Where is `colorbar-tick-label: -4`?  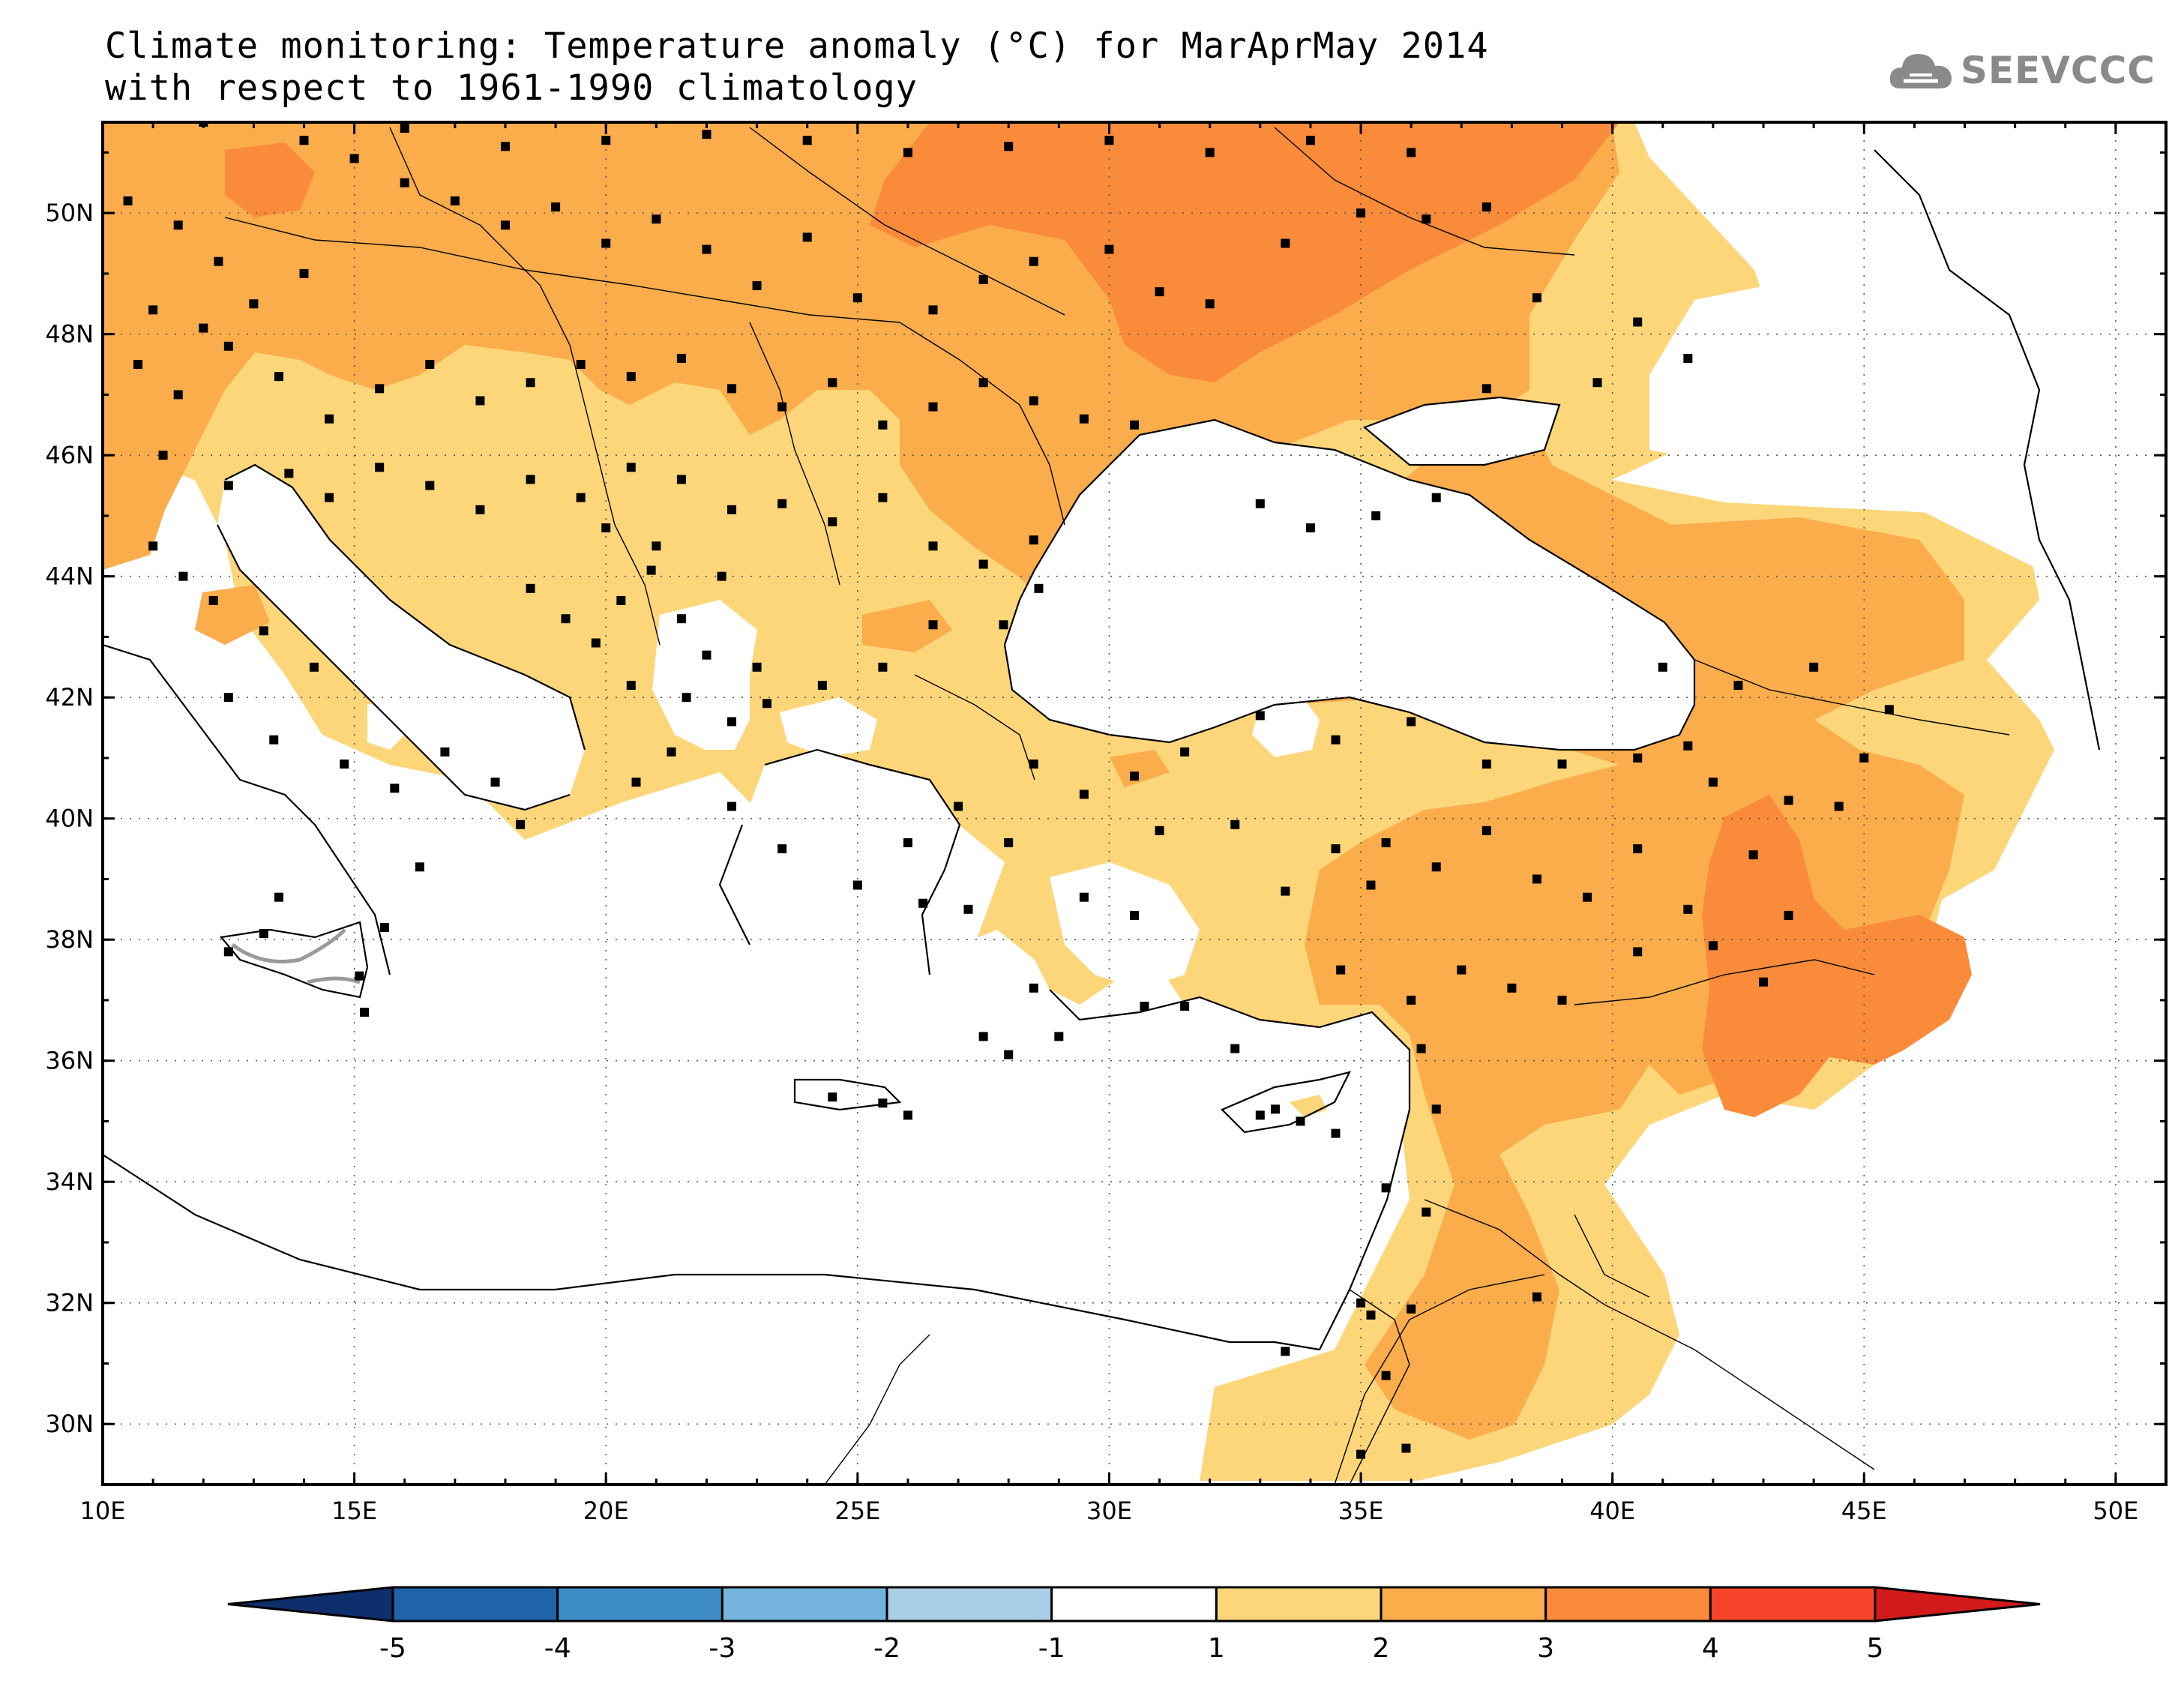
colorbar-tick-label: -4 is located at coordinates (557, 1648).